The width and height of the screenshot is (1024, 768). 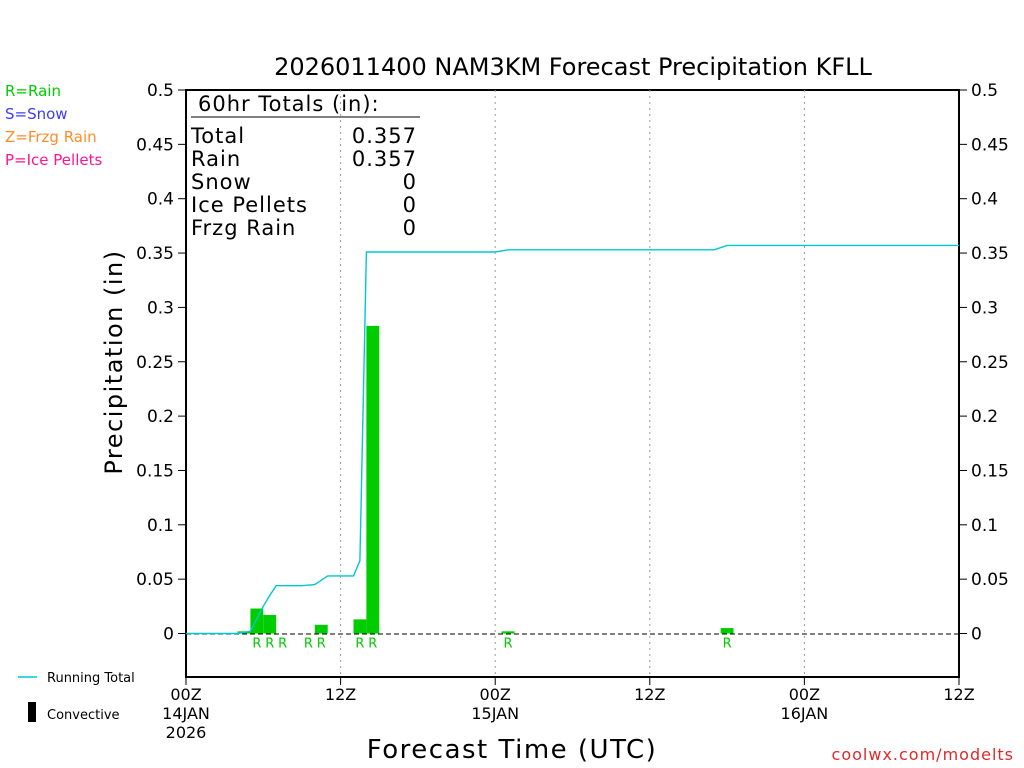 I want to click on series-legend: Running Total Convective, so click(x=76, y=697).